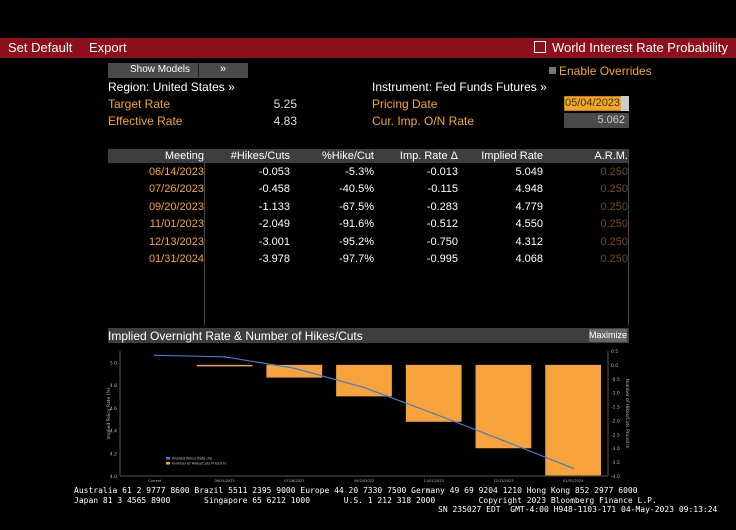  Describe the element at coordinates (364, 481) in the screenshot. I see `x-tick-label: 09/20/2023` at that location.